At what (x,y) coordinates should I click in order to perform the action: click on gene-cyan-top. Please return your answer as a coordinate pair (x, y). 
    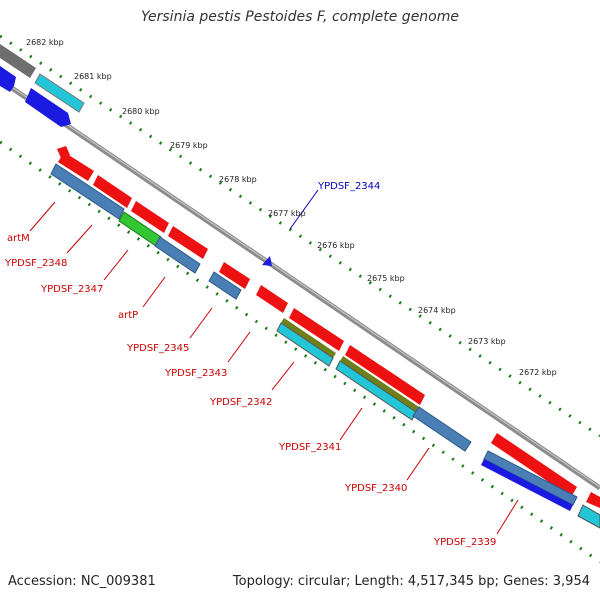
    Looking at the image, I should click on (59, 93).